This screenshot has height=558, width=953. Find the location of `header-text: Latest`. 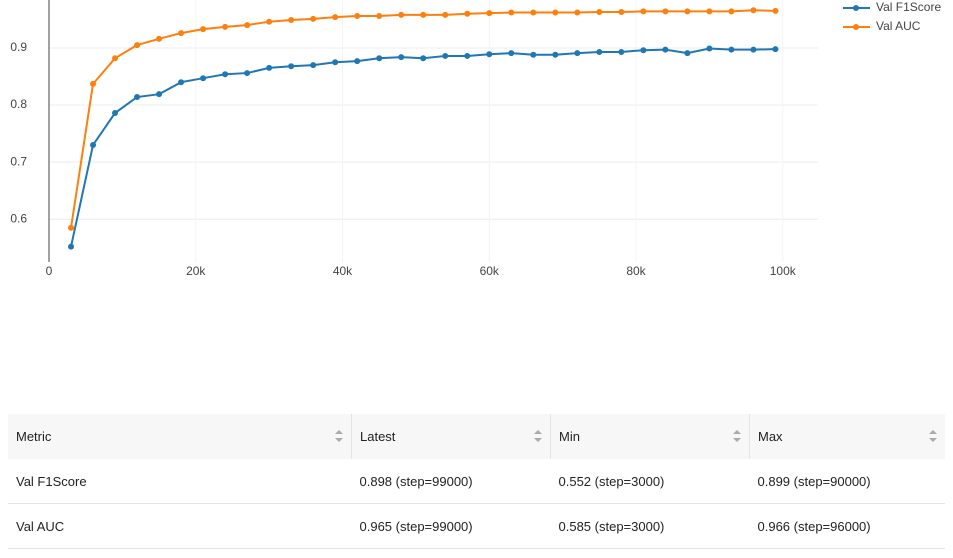

header-text: Latest is located at coordinates (378, 436).